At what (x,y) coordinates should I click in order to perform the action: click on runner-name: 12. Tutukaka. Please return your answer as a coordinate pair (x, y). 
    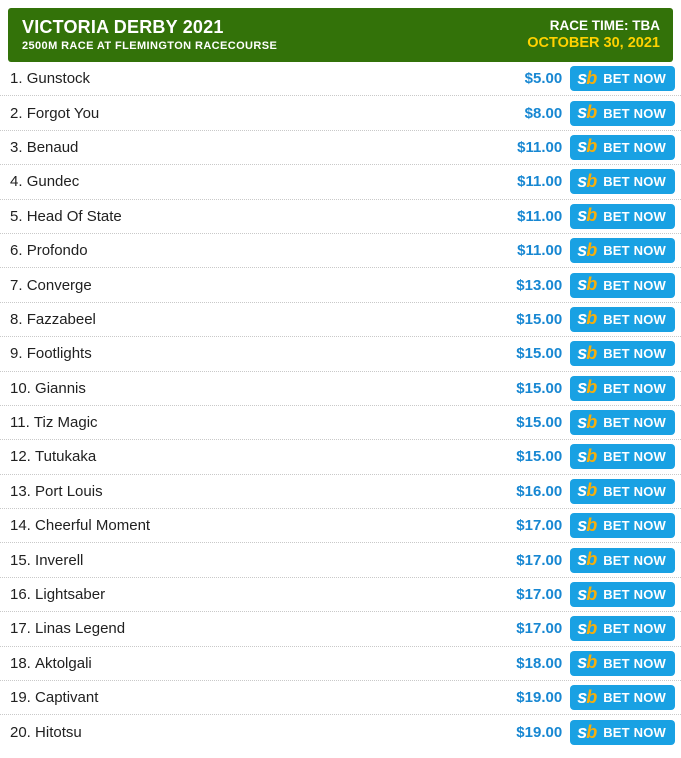
    Looking at the image, I should click on (263, 456).